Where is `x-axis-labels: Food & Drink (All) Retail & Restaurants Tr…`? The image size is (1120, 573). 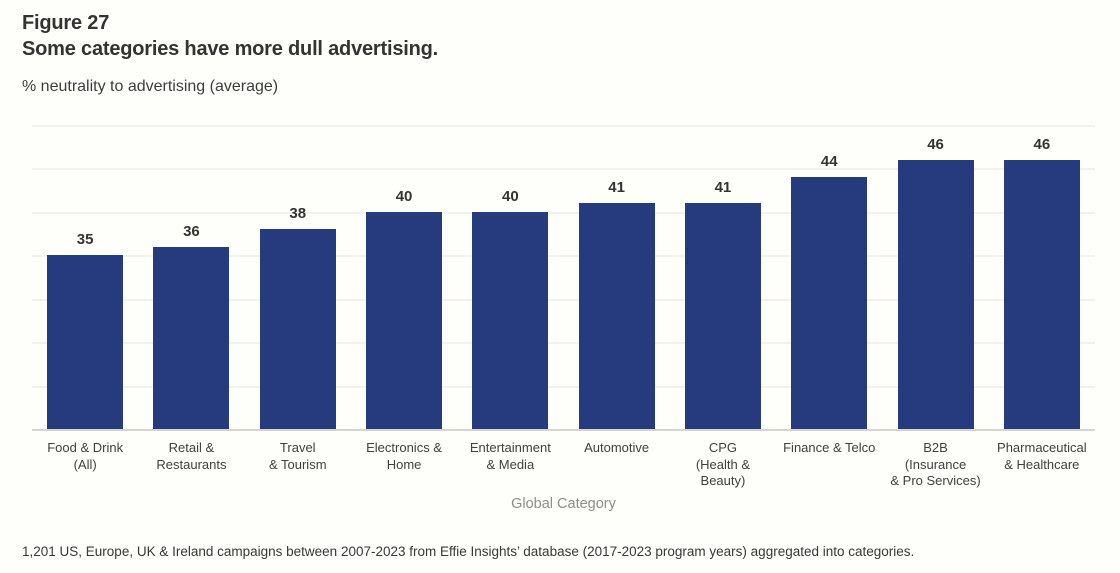
x-axis-labels: Food & Drink (All) Retail & Restaurants Tr… is located at coordinates (563, 468).